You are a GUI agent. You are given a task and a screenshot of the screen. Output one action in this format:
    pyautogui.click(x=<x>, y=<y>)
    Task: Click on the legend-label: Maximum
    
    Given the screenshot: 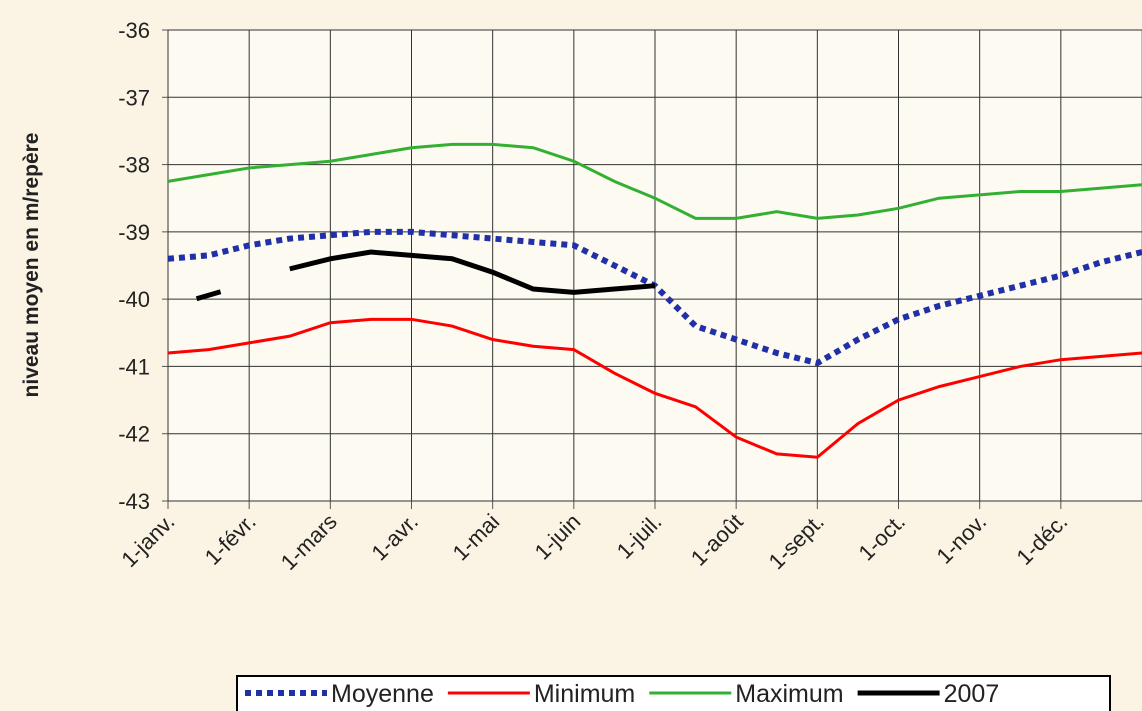 What is the action you would take?
    pyautogui.click(x=789, y=694)
    